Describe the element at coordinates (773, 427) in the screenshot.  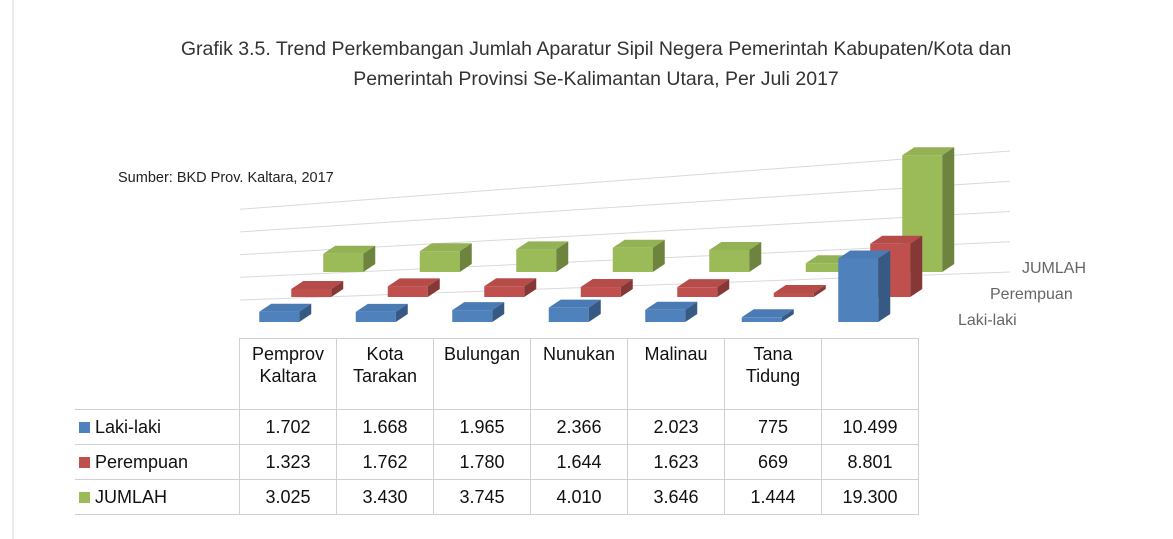
I see `value-label: 775` at that location.